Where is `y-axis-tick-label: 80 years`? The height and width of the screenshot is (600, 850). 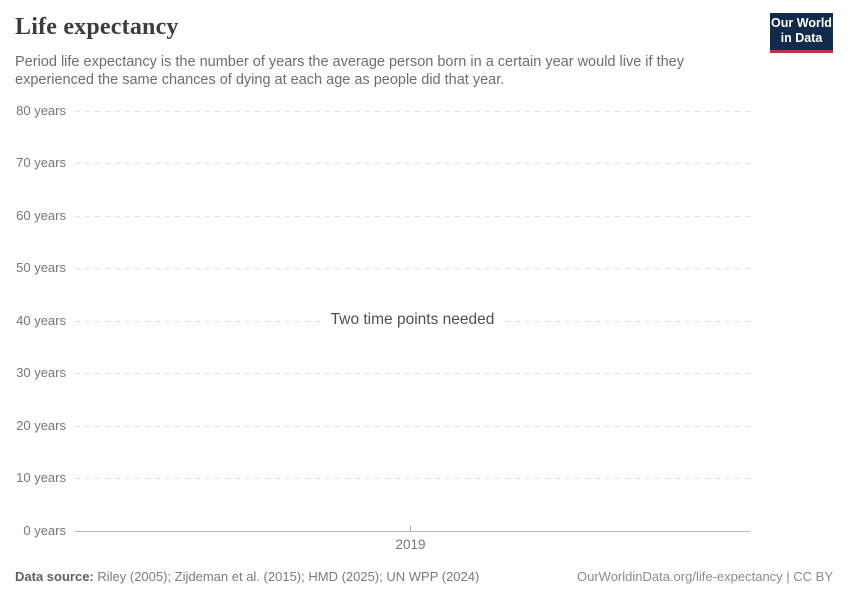
y-axis-tick-label: 80 years is located at coordinates (41, 110).